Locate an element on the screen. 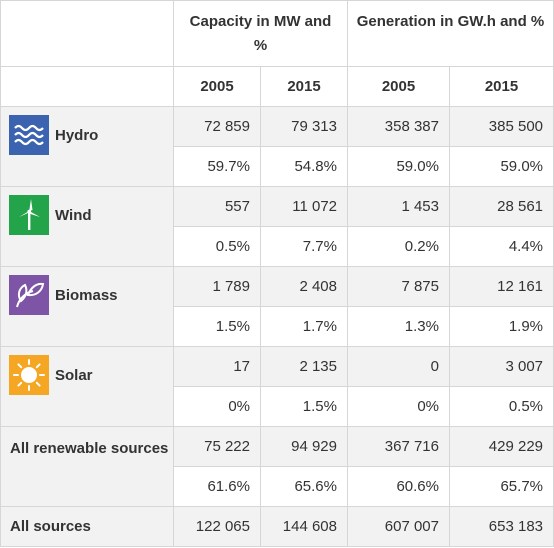 This screenshot has width=554, height=548. percent-cell: 1.3% is located at coordinates (398, 326).